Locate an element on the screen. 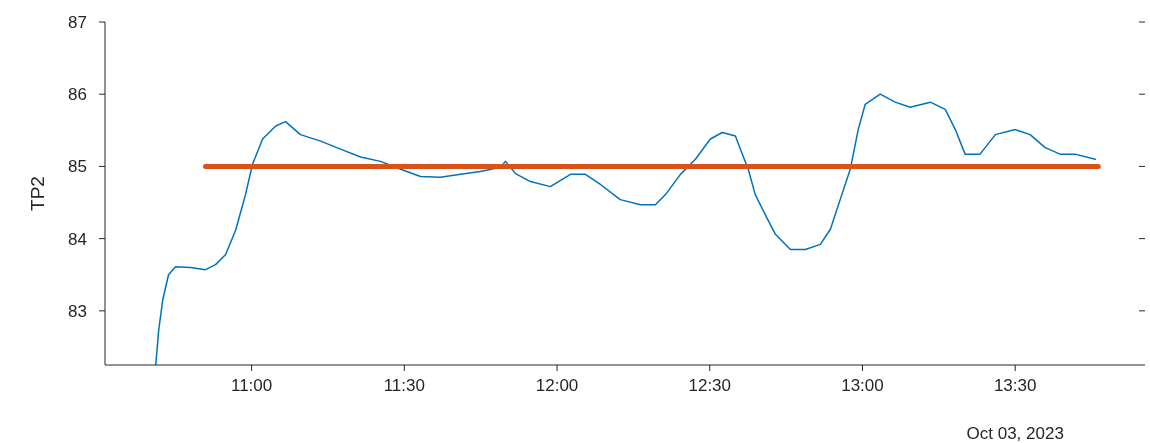  x-tick-label: 12:30 is located at coordinates (710, 385).